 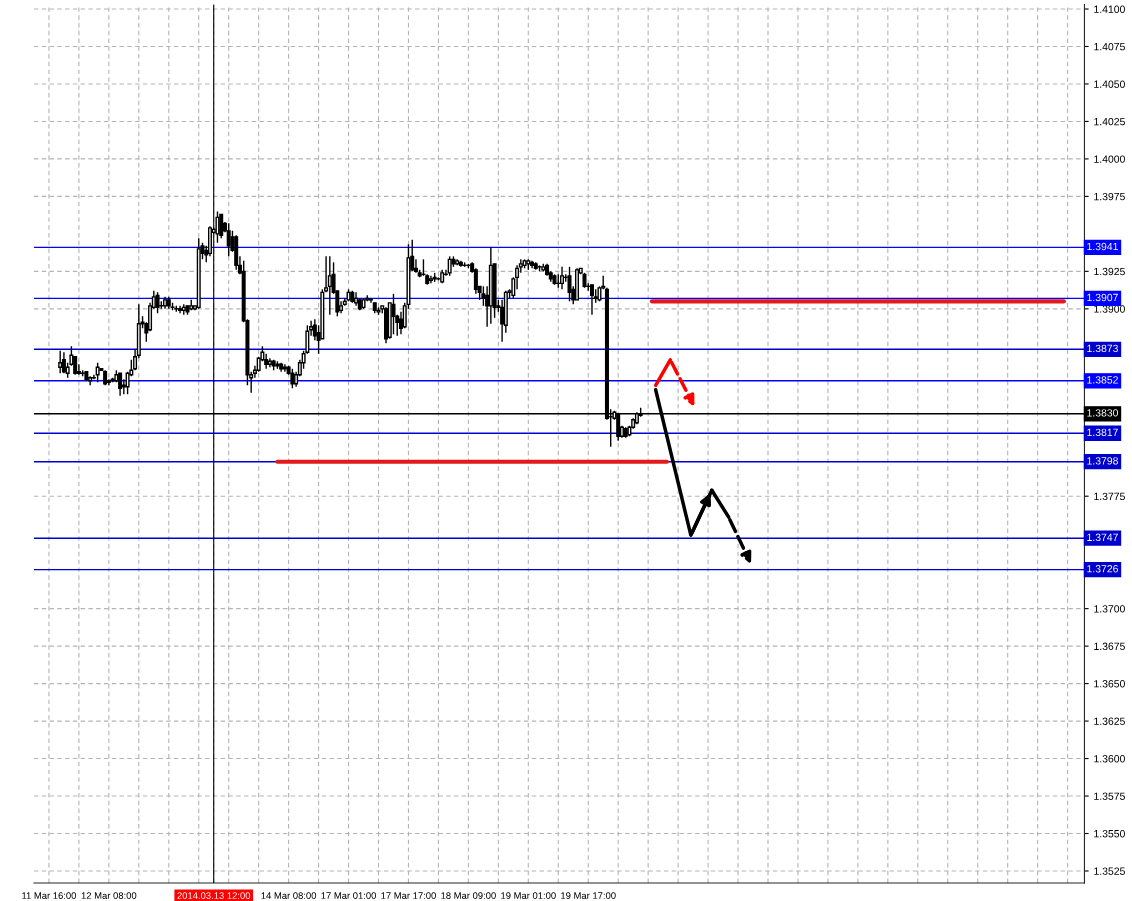 What do you see at coordinates (1109, 646) in the screenshot?
I see `y-tick-label: 1.3675` at bounding box center [1109, 646].